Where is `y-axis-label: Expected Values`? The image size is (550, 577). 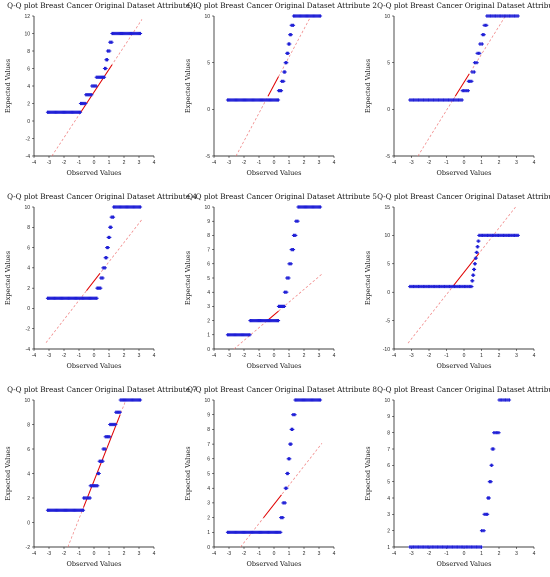
y-axis-label: Expected Values is located at coordinates (8, 86).